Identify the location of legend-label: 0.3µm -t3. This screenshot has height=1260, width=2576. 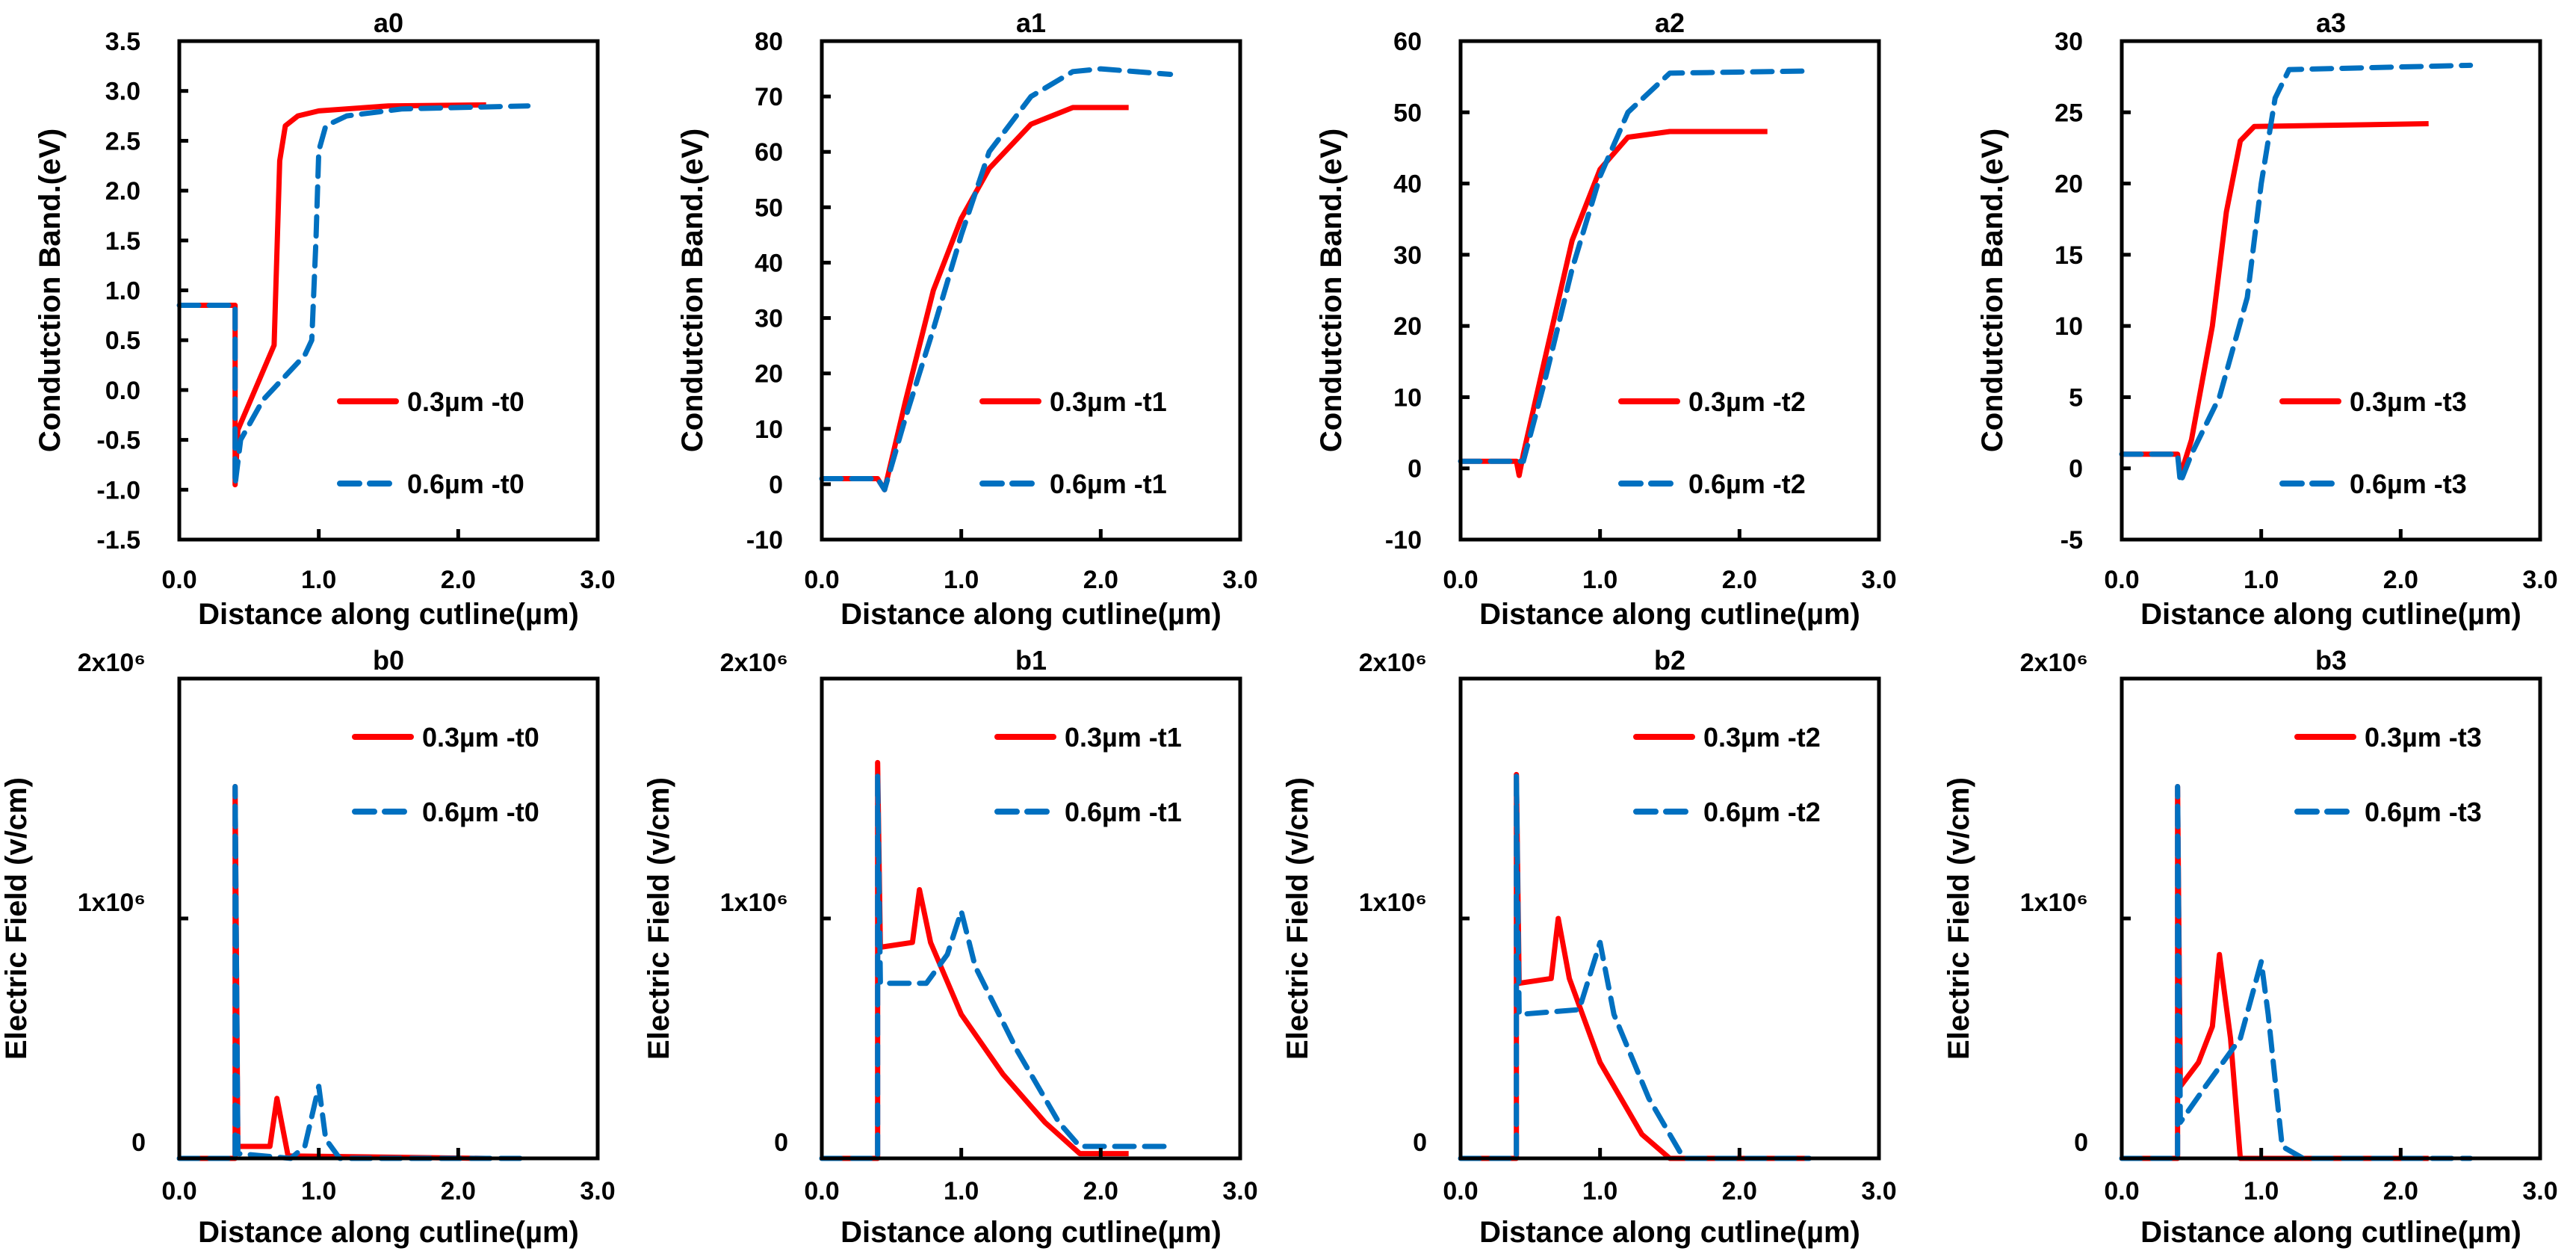
(2408, 401).